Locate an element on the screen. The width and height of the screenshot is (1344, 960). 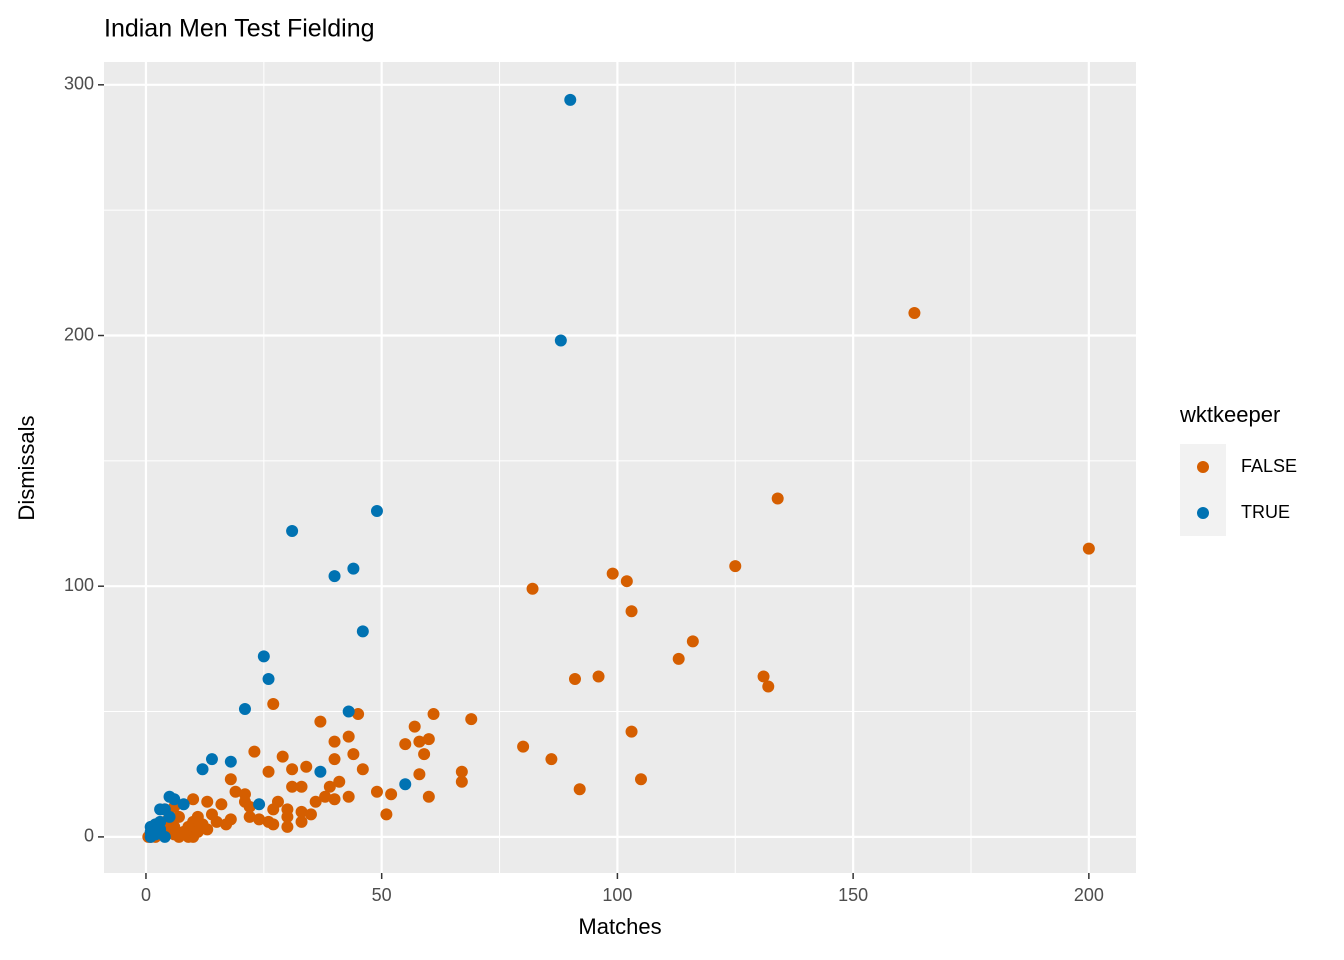
legend-label: FALSE is located at coordinates (1269, 466).